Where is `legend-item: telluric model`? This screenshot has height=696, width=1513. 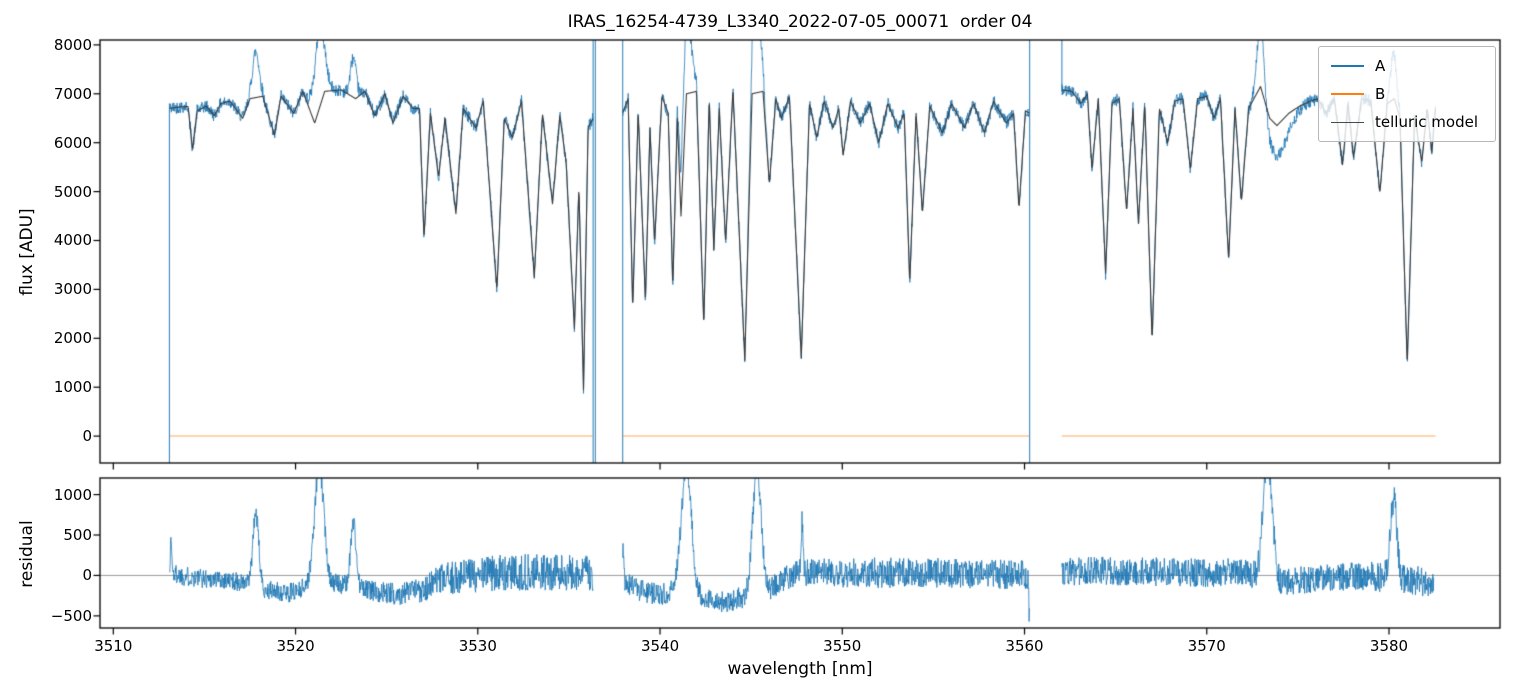
legend-item: telluric model is located at coordinates (1407, 122).